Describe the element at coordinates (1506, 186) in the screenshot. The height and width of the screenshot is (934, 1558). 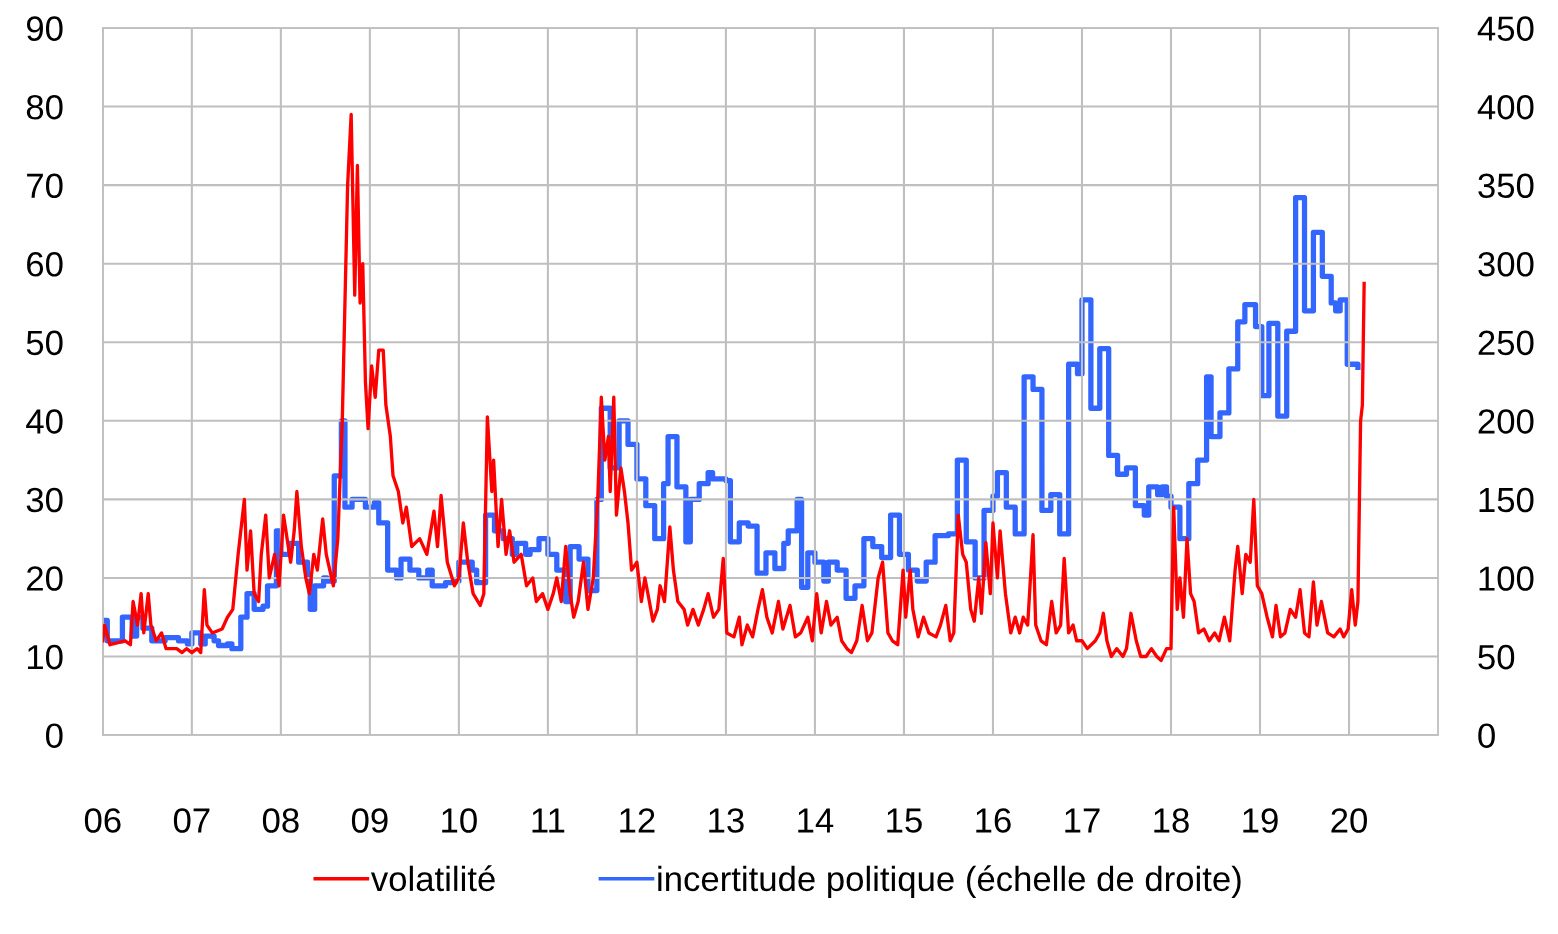
I see `y2-tick-label: 350` at that location.